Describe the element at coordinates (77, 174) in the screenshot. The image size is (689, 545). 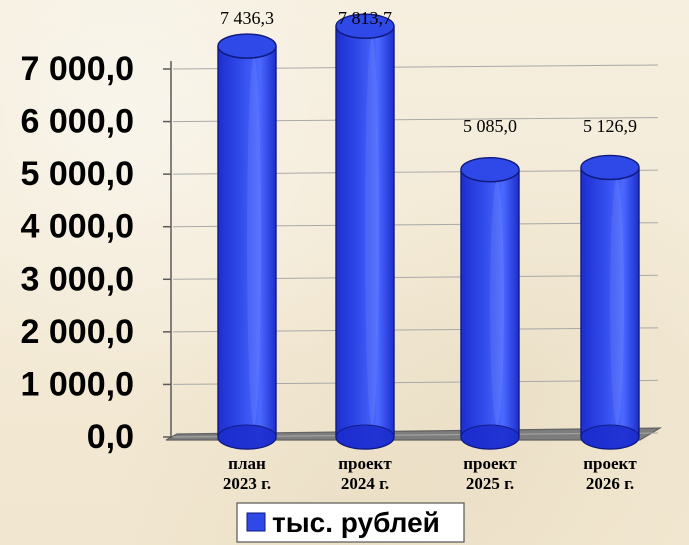
I see `y-tick-label: 5 000,0` at that location.